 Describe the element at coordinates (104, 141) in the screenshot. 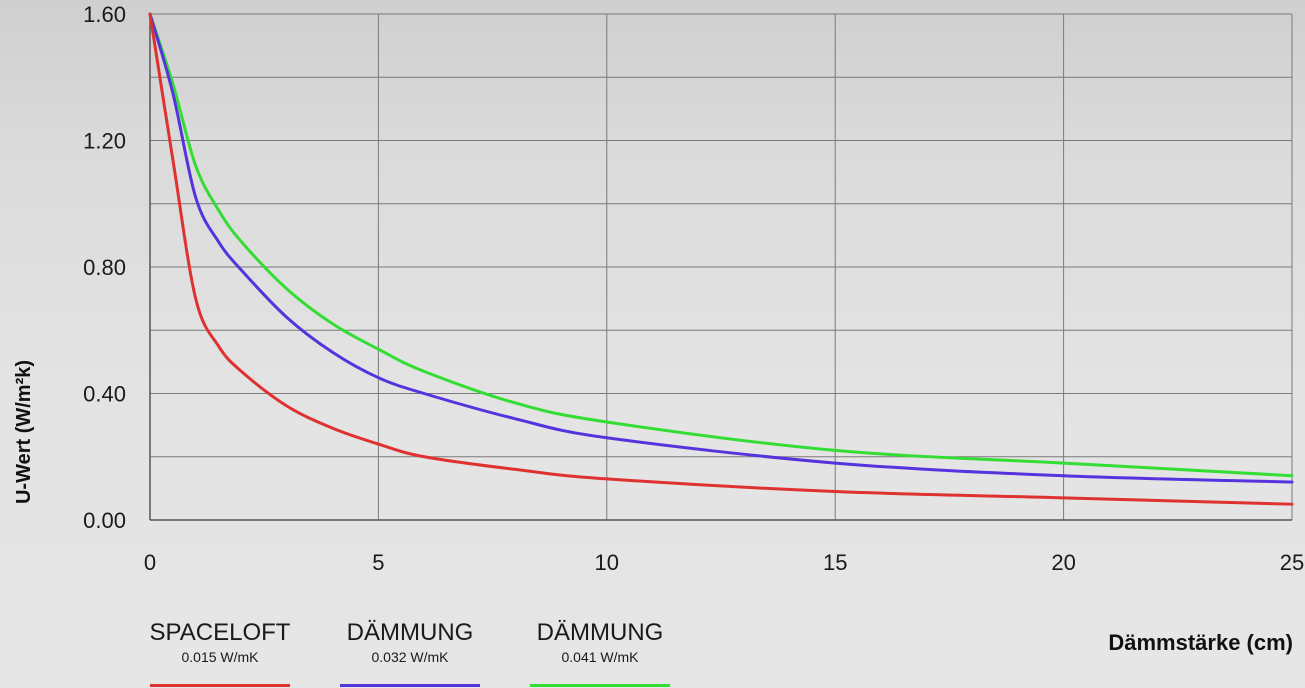

I see `y-tick-label: 1.20` at that location.